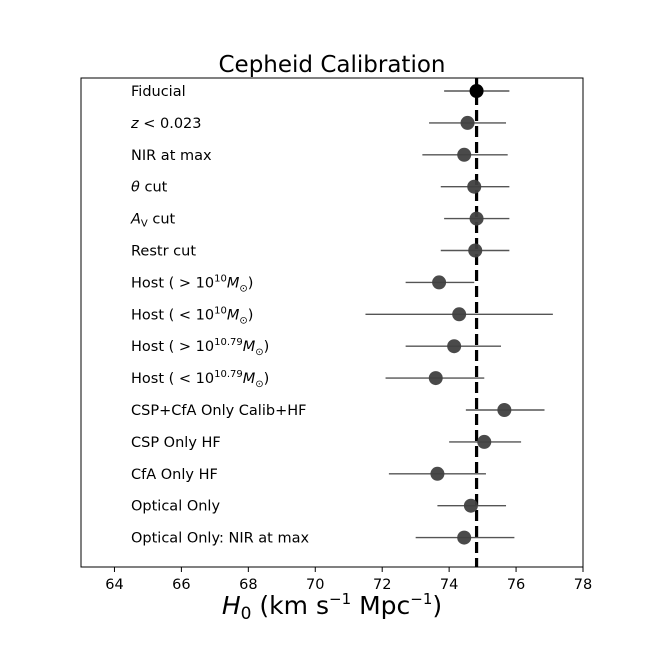  What do you see at coordinates (218, 411) in the screenshot?
I see `row-label: CSP+CfA Only Calib+HF` at bounding box center [218, 411].